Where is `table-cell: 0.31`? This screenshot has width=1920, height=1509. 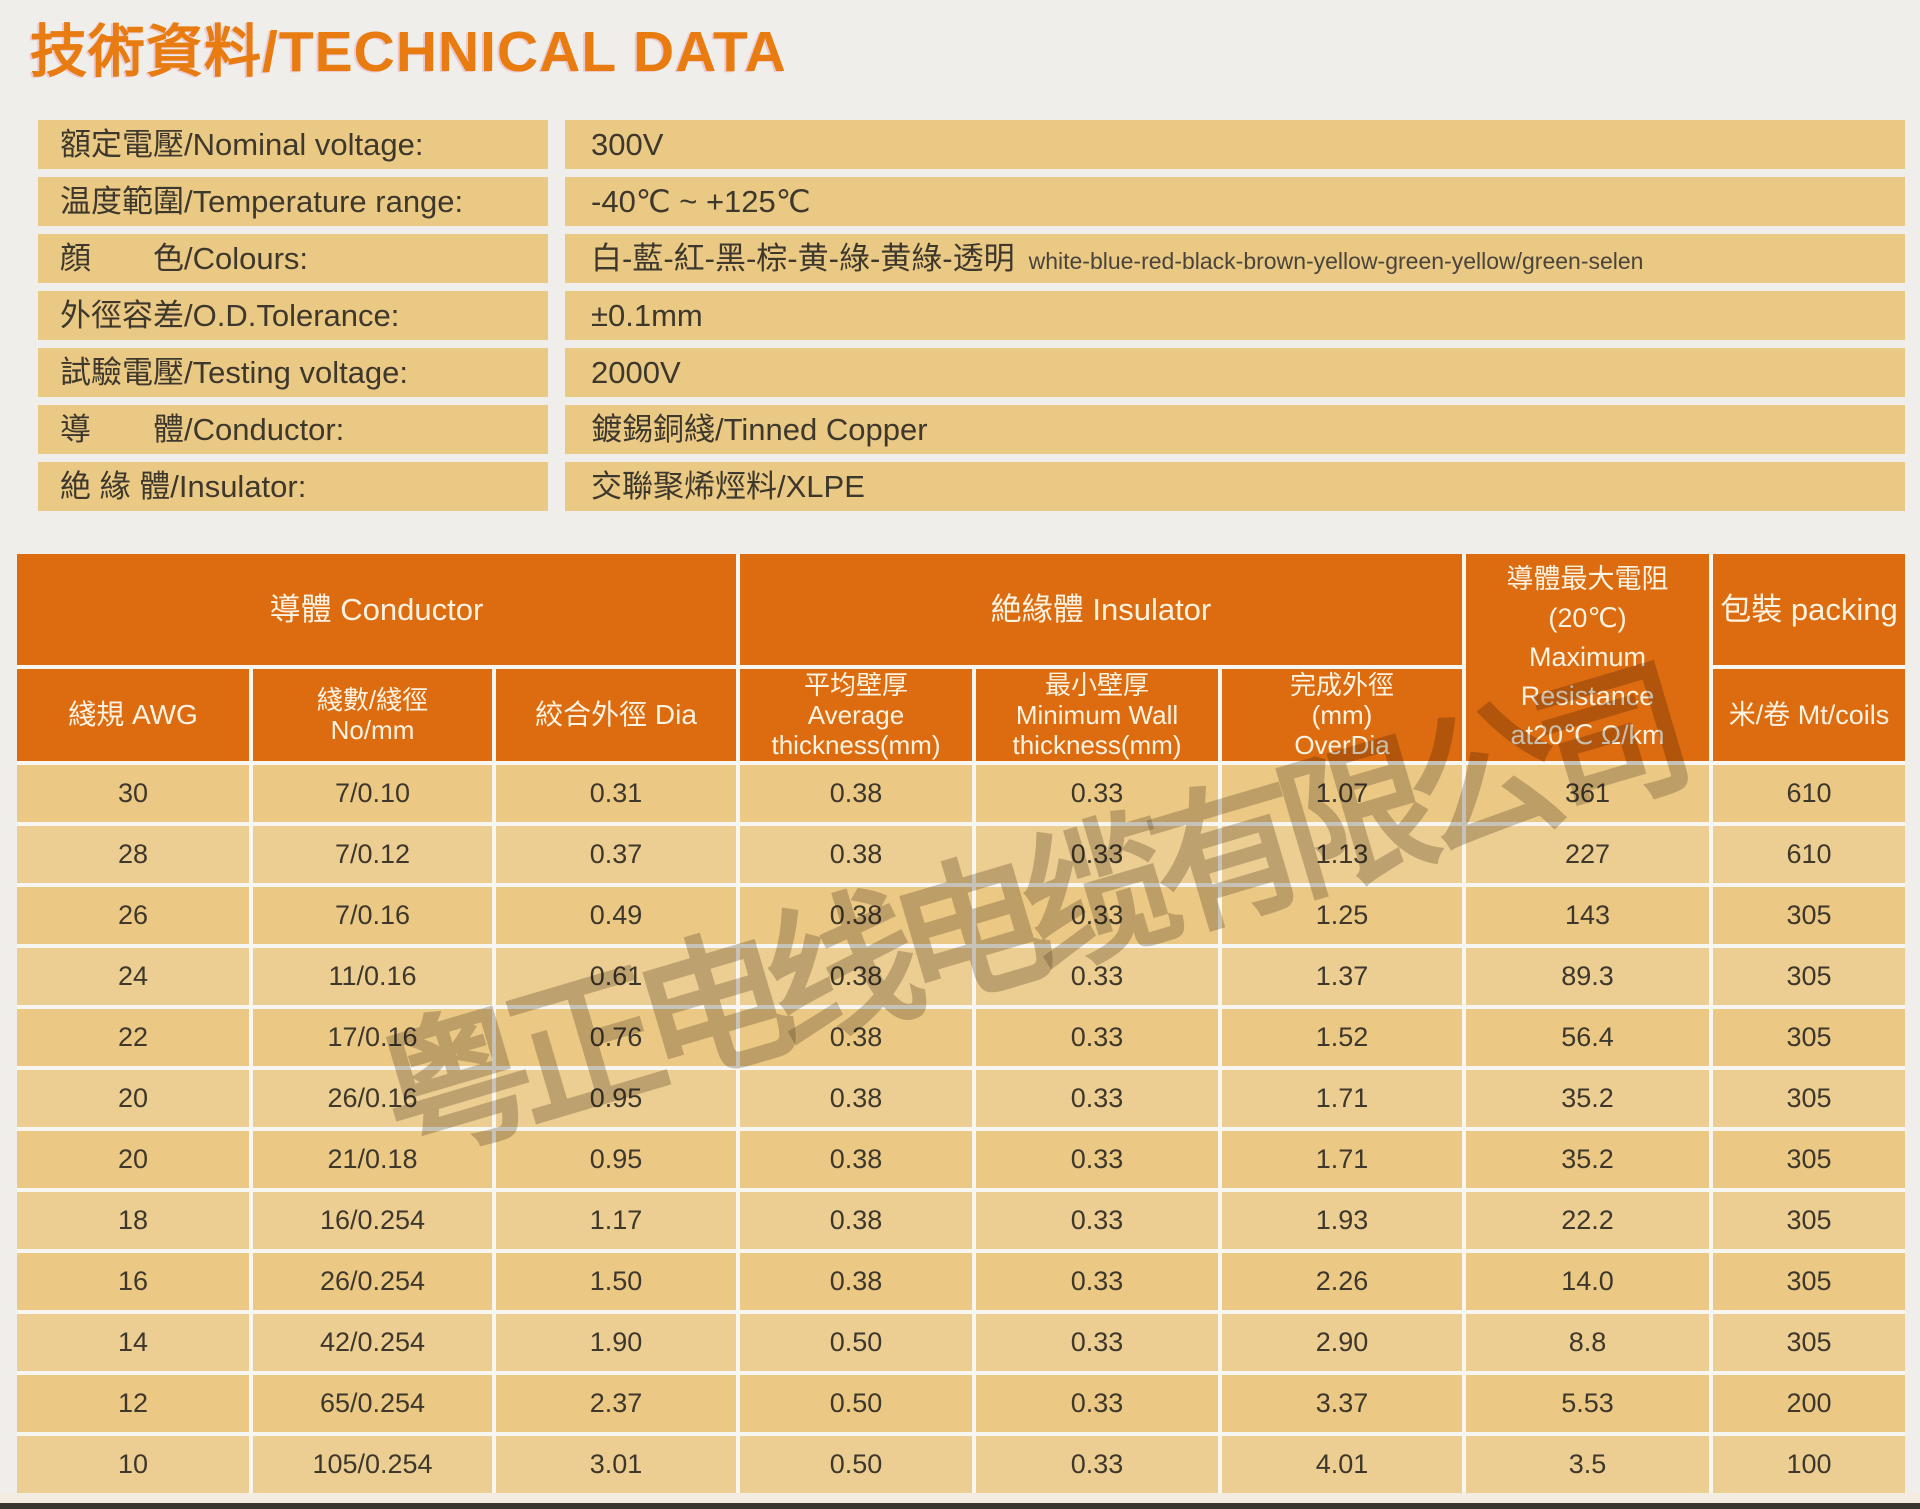
table-cell: 0.31 is located at coordinates (616, 793).